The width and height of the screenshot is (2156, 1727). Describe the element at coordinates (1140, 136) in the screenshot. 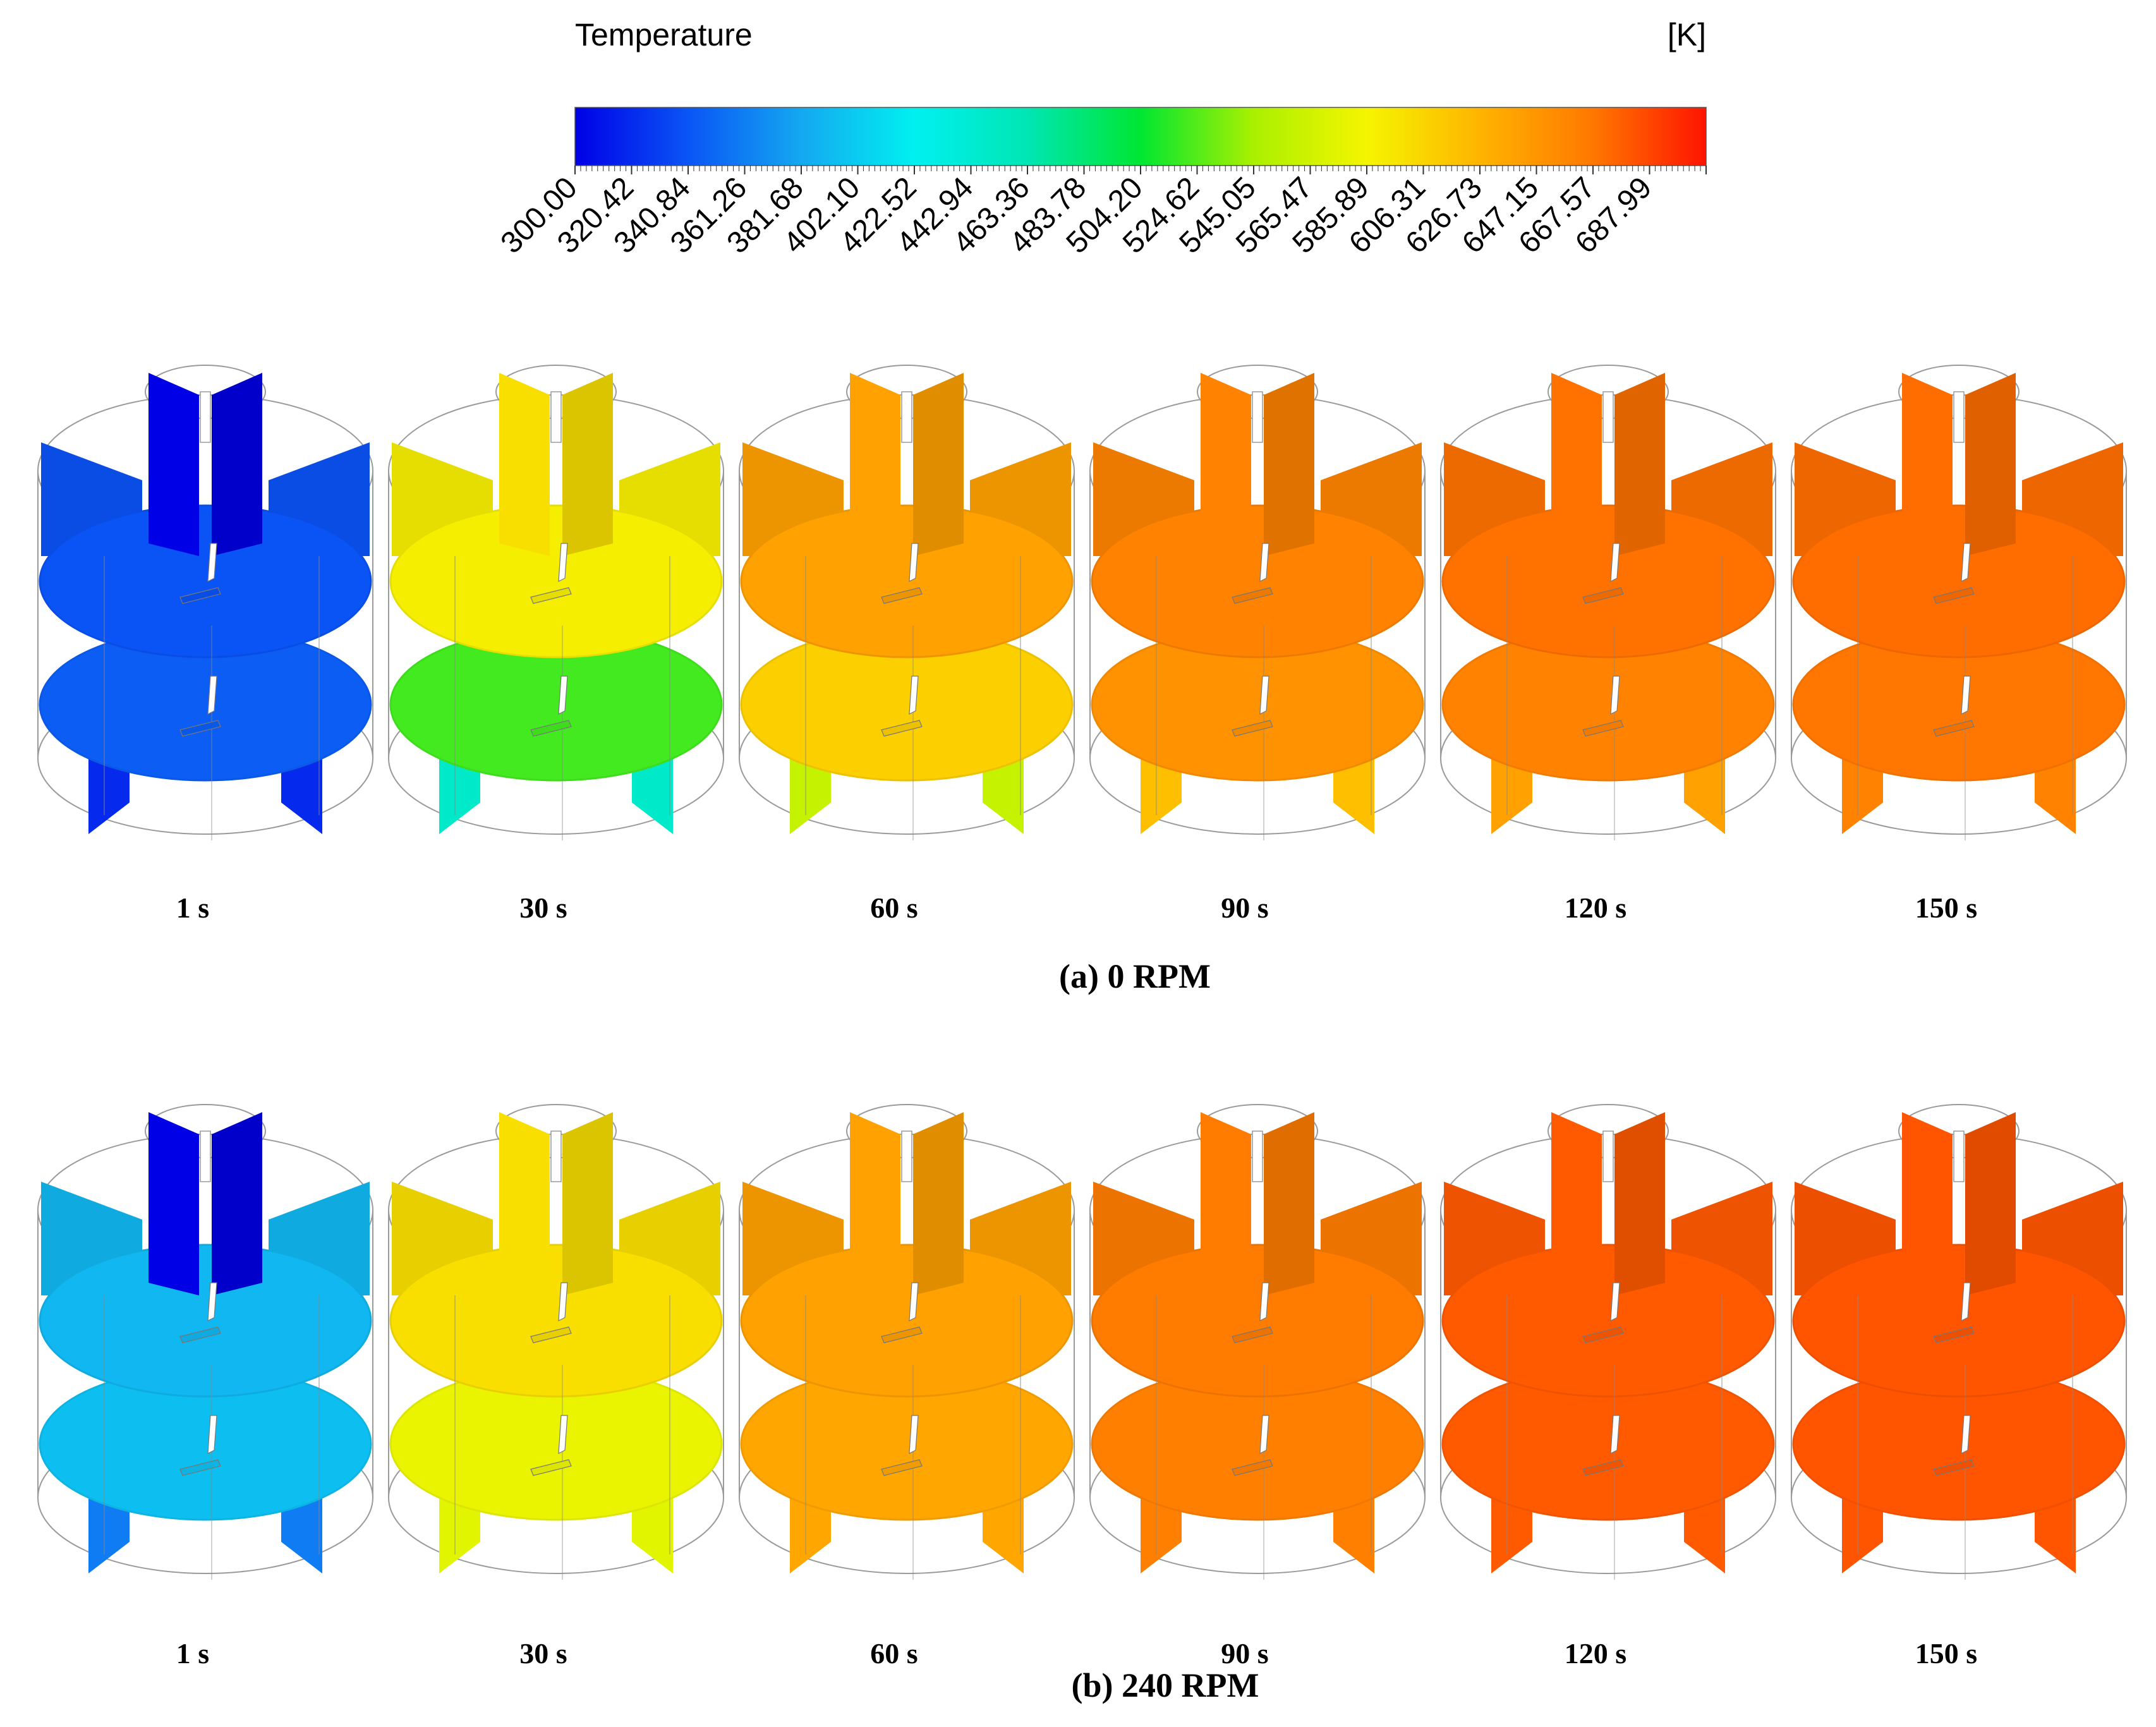

I see `colorbar-gradient` at that location.